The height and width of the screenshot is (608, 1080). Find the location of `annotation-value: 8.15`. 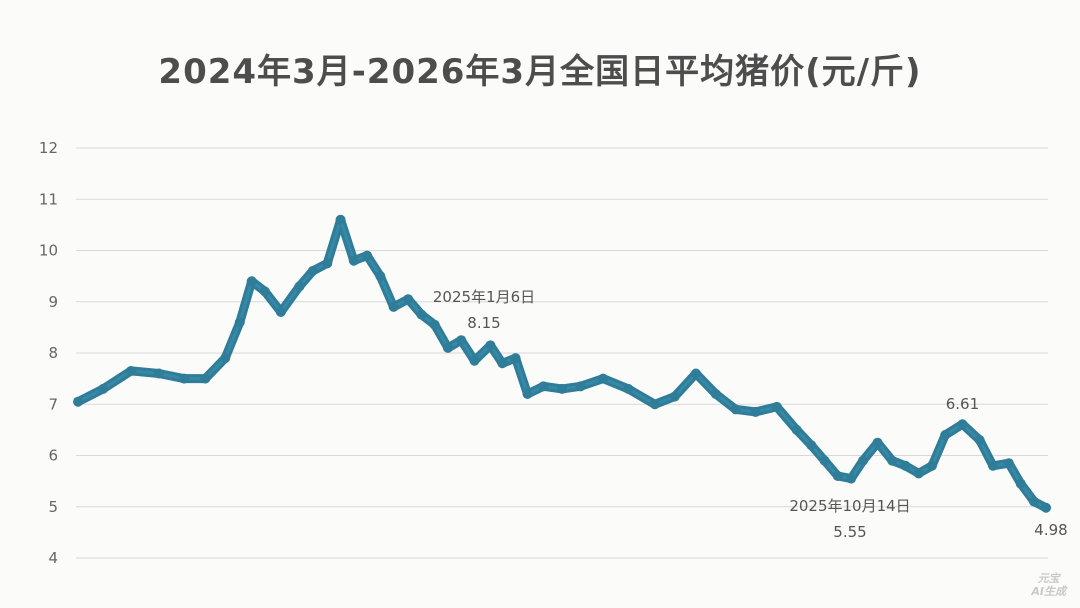

annotation-value: 8.15 is located at coordinates (483, 323).